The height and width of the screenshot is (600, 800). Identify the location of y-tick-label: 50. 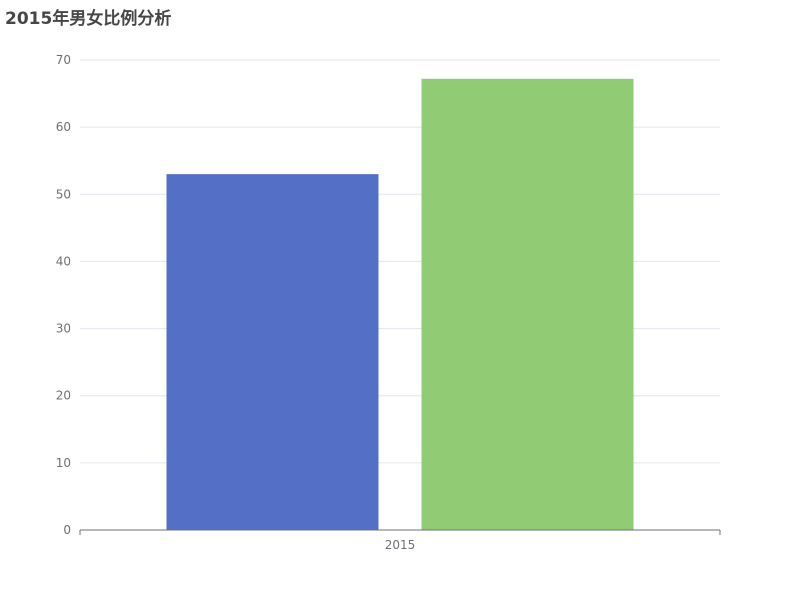
(63, 194).